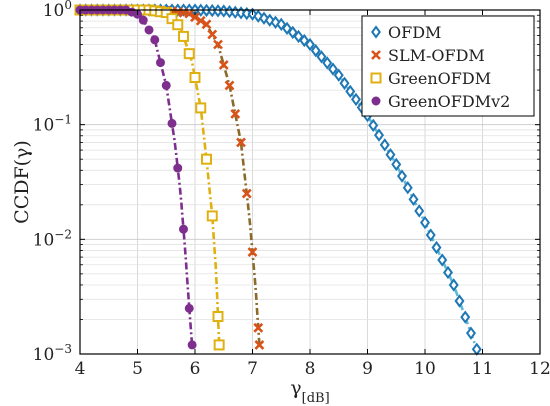 This screenshot has width=550, height=406. I want to click on x-axis-label: γ[dB], so click(309, 391).